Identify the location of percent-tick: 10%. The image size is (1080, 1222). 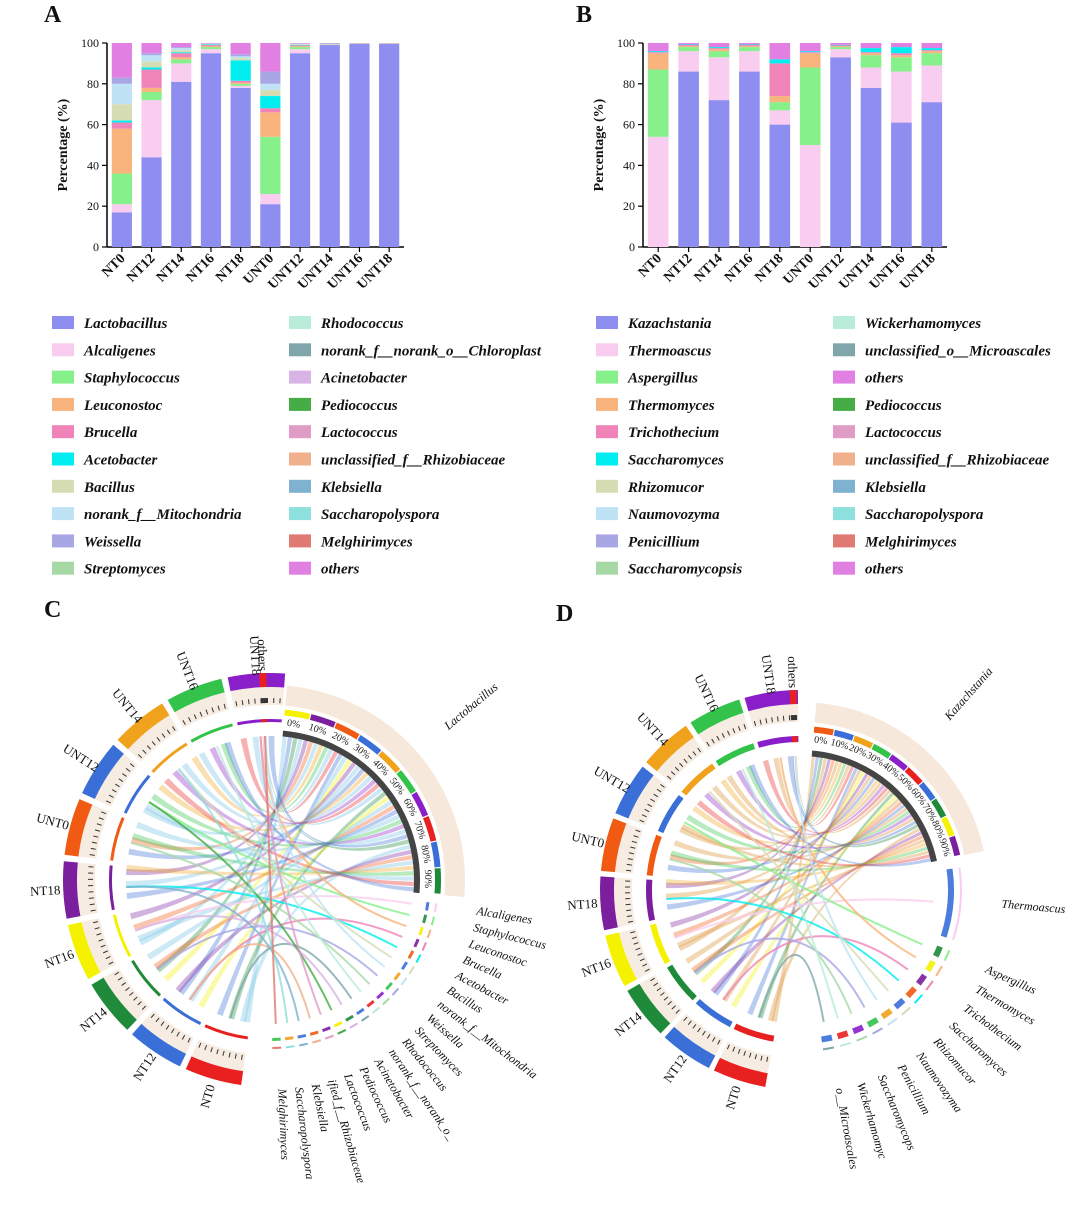
(317, 730).